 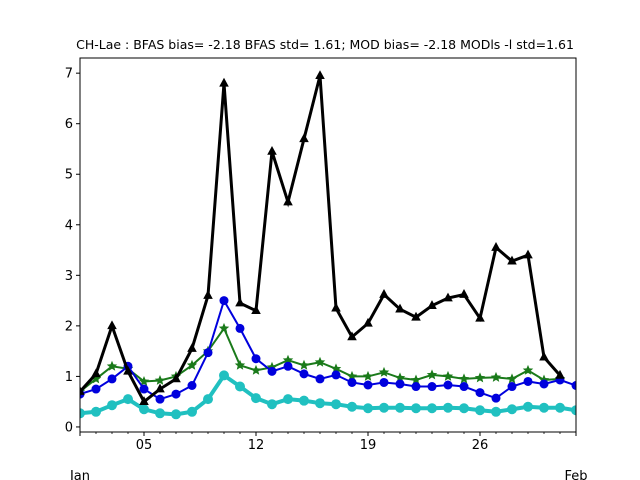 What do you see at coordinates (69, 427) in the screenshot?
I see `y-tick-label: 0` at bounding box center [69, 427].